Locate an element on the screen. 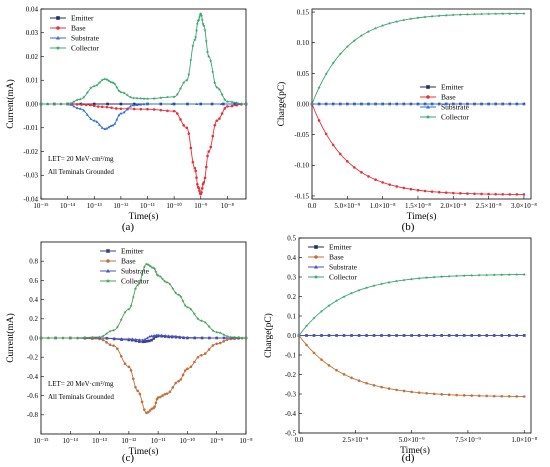 The width and height of the screenshot is (550, 467). x-tick-label: 10⁻¹¹ is located at coordinates (158, 441).